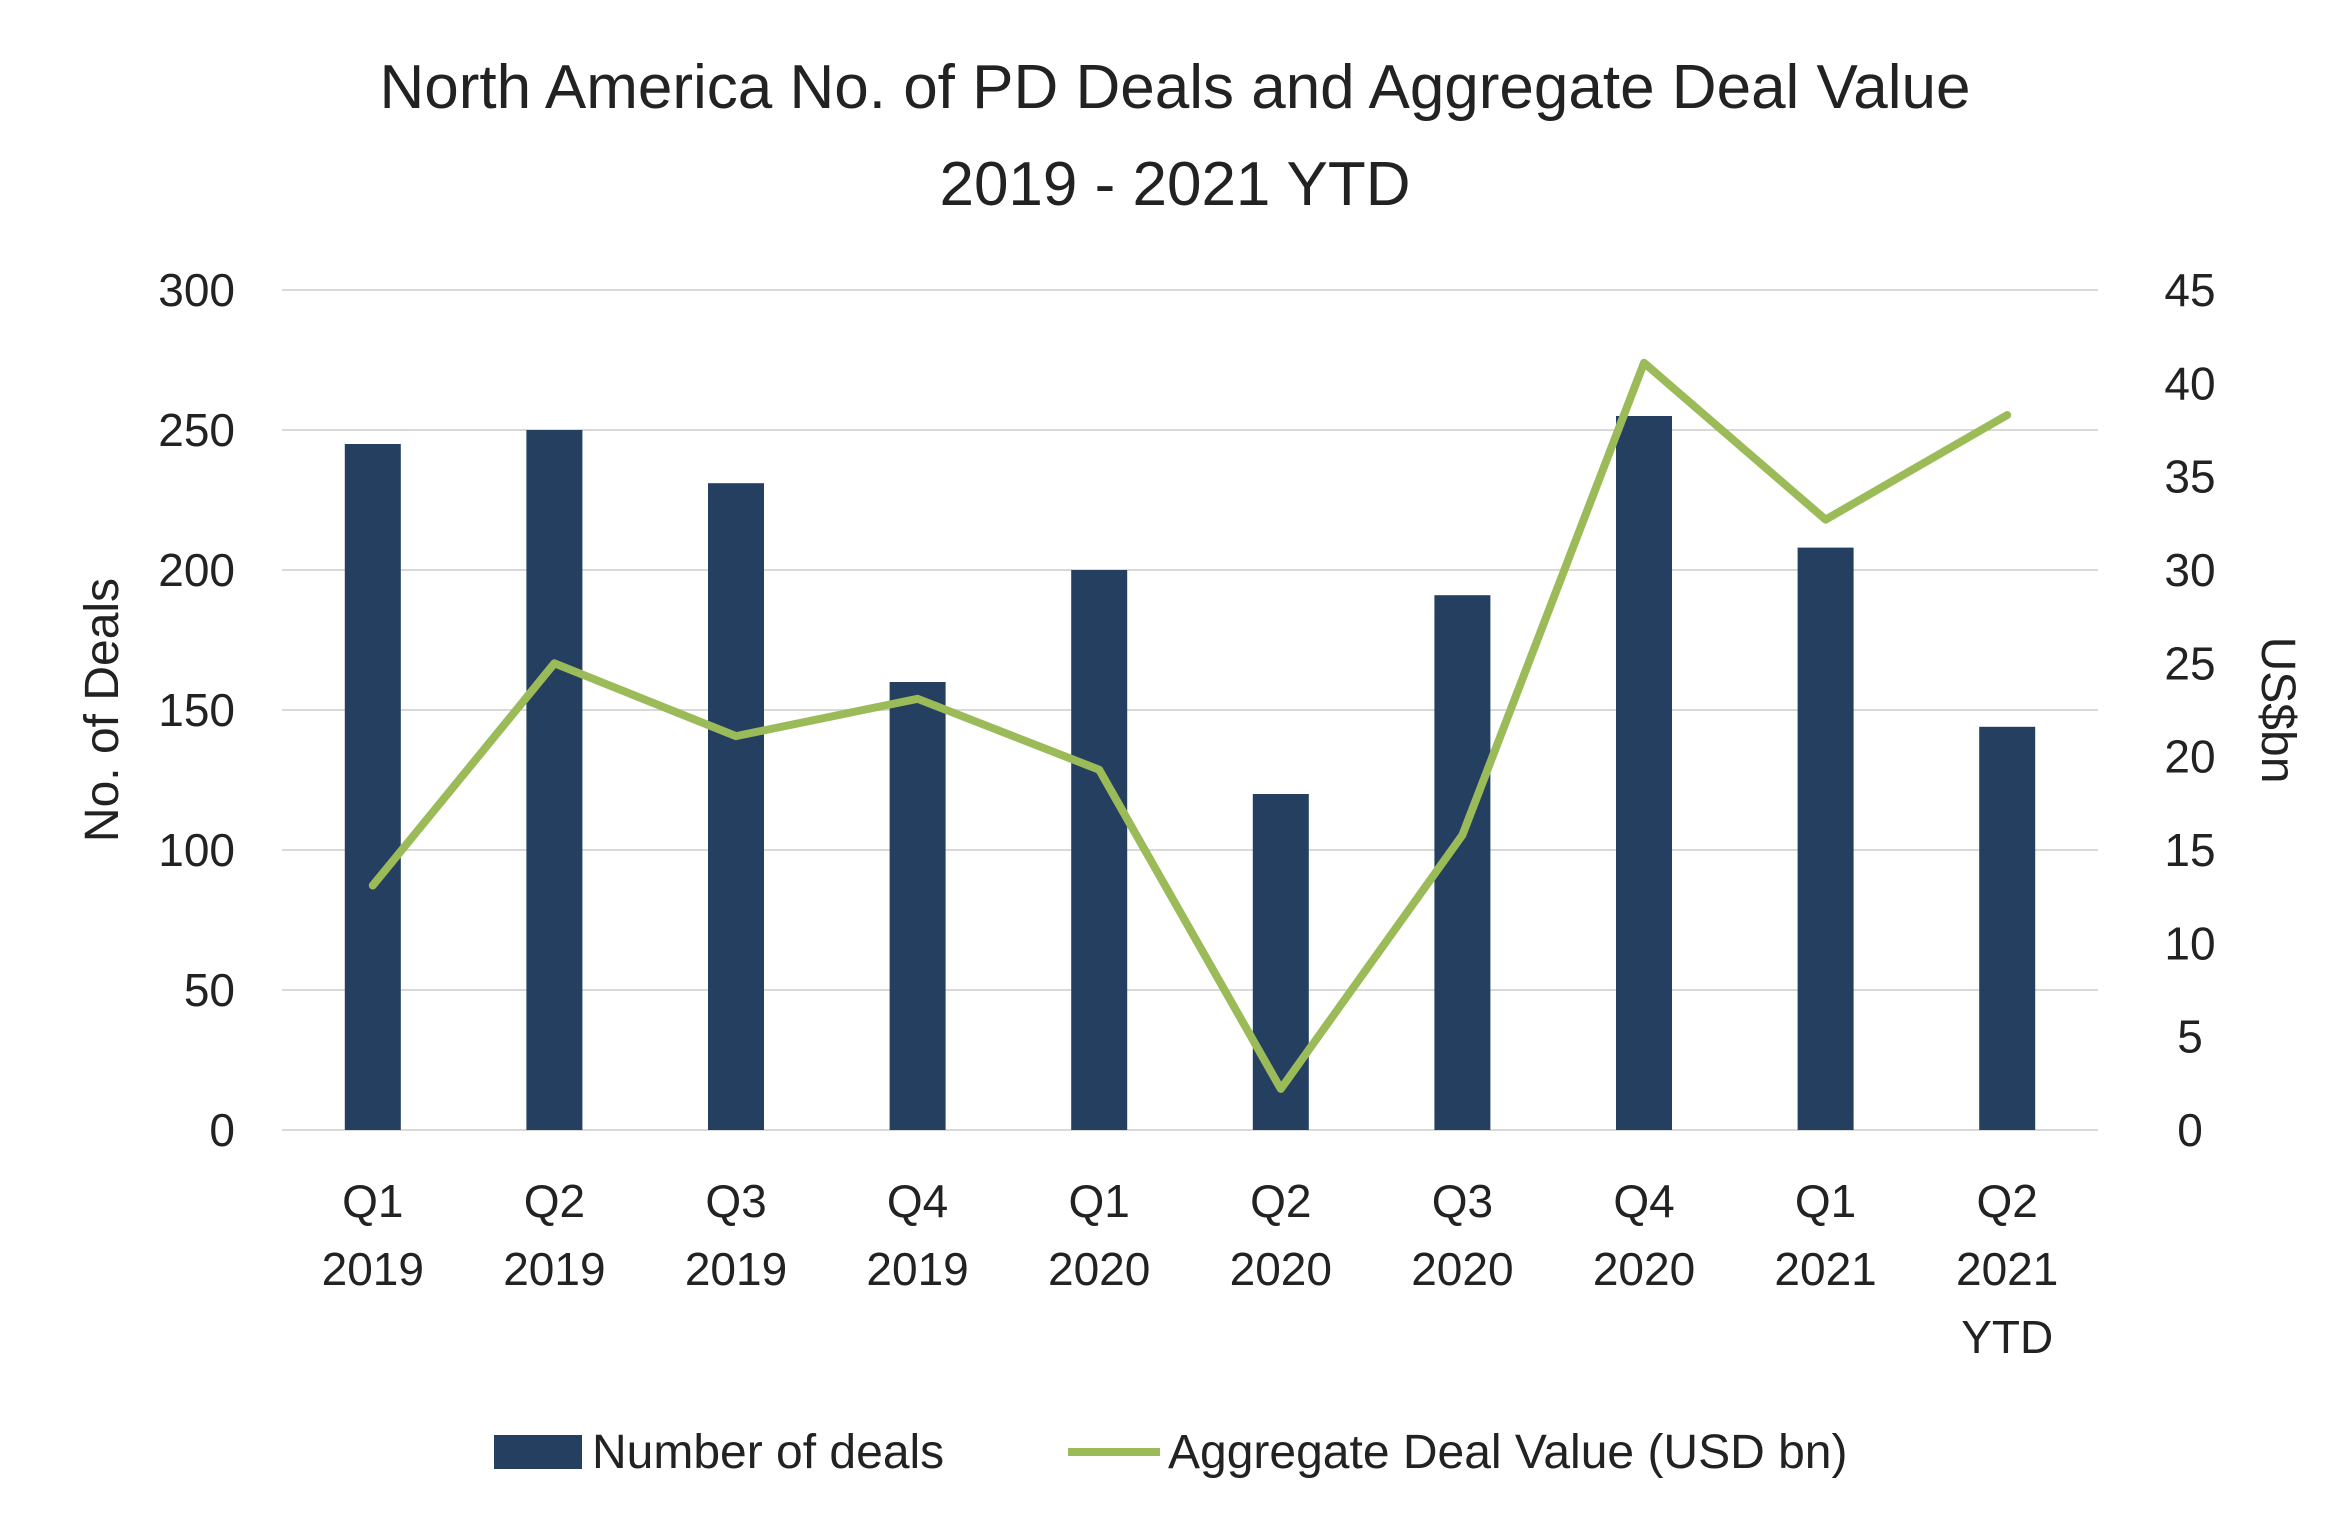 The image size is (2351, 1526). Describe the element at coordinates (196, 570) in the screenshot. I see `left-tick-label: 200` at that location.